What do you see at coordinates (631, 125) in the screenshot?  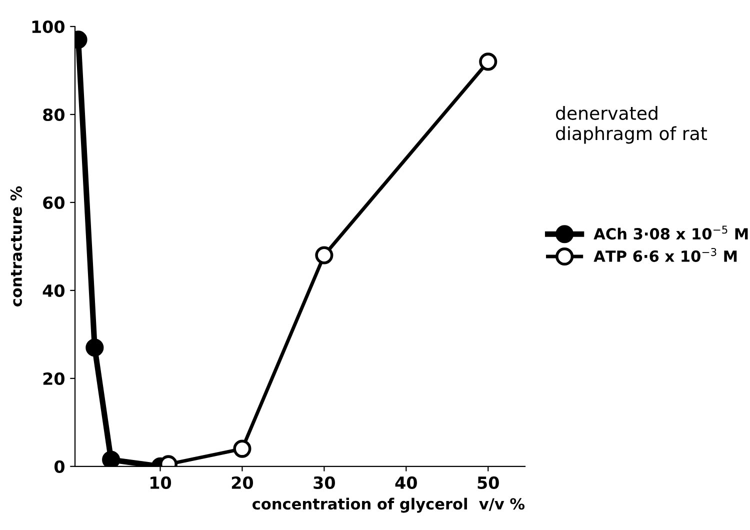 I see `text: denervated diaphragm of rat` at bounding box center [631, 125].